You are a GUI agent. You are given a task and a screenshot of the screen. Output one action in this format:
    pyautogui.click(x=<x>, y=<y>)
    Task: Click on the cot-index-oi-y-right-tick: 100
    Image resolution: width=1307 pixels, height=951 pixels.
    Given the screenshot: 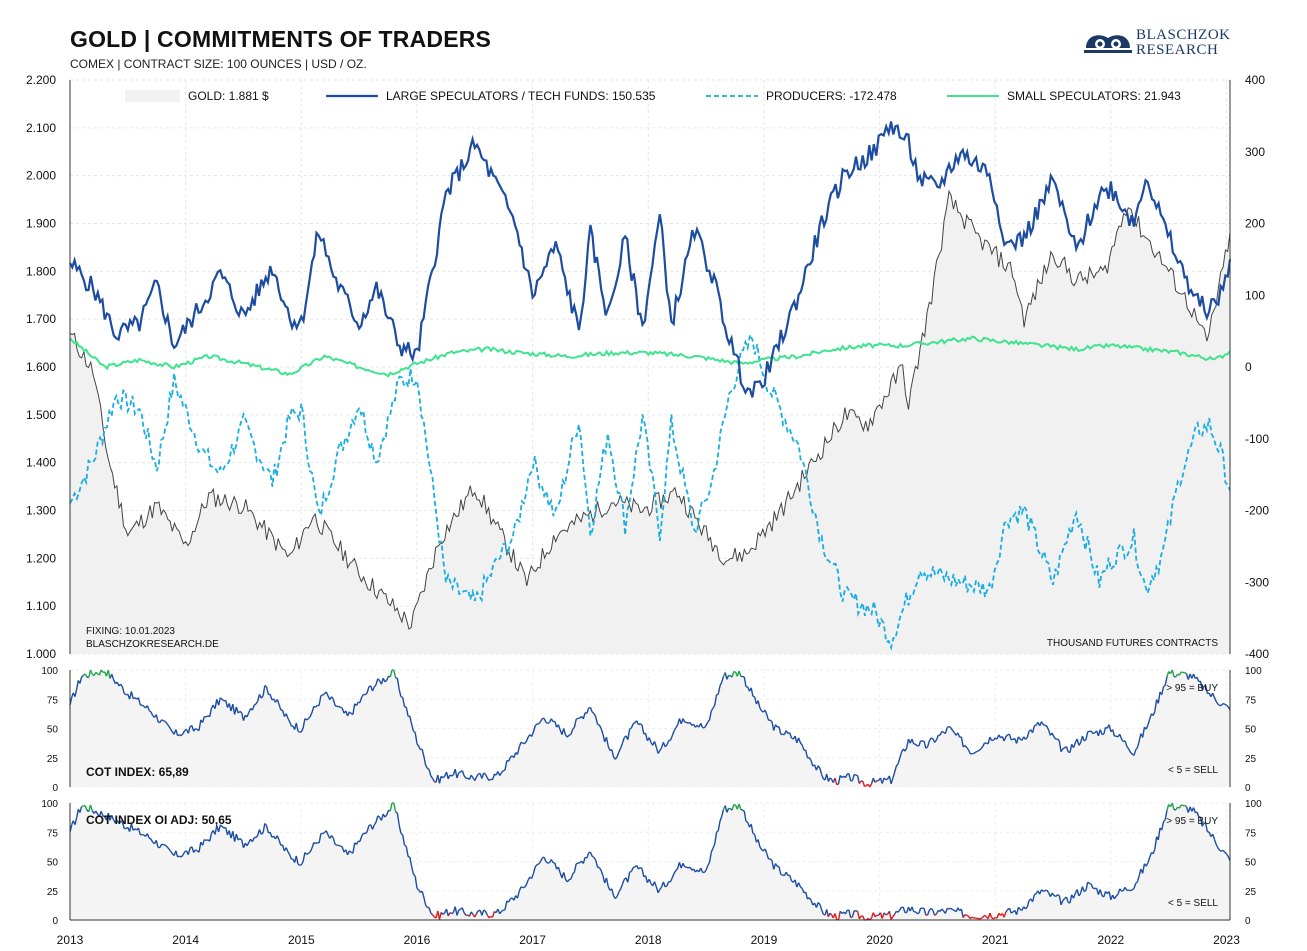 What is the action you would take?
    pyautogui.click(x=1253, y=804)
    